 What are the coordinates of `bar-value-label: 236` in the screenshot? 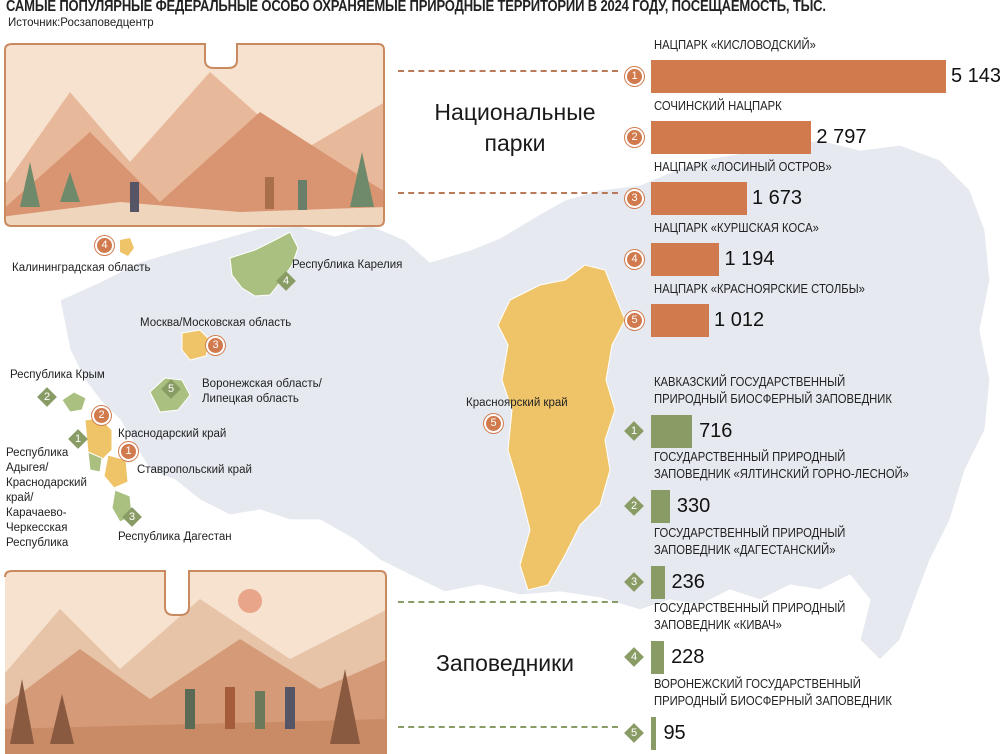 It's located at (688, 582).